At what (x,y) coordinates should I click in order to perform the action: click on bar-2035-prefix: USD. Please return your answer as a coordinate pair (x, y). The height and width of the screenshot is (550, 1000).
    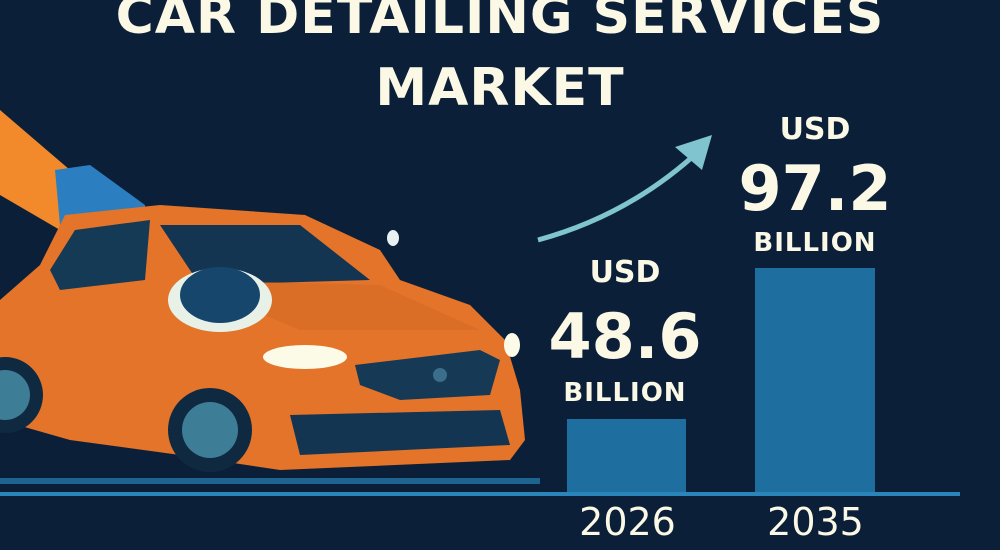
    Looking at the image, I should click on (815, 129).